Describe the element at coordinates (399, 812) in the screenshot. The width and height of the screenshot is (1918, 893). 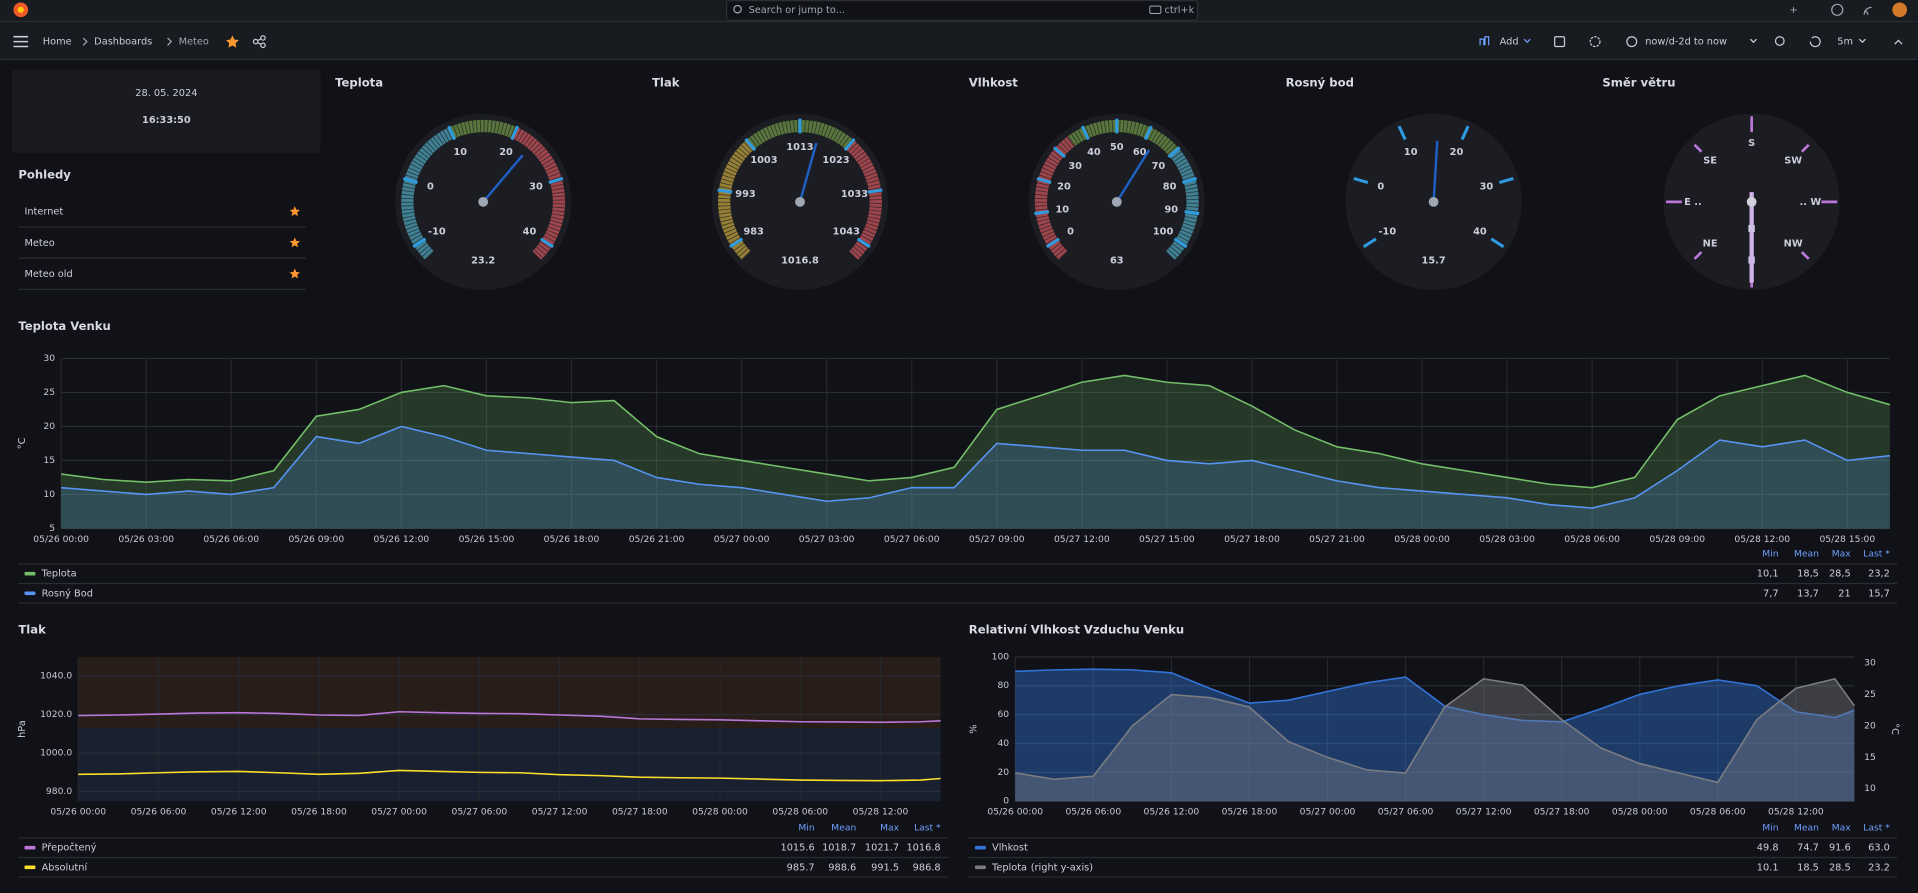
I see `x-tick-label: 05/27 00:00` at that location.